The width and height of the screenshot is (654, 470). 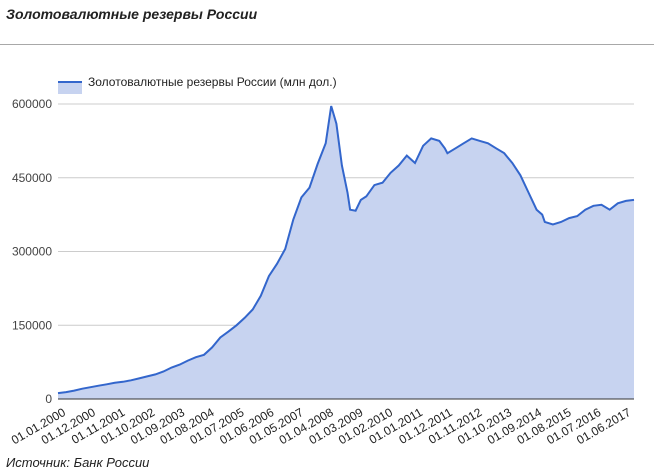 I want to click on legend: Золотовалютные резервы России (млн дол.), so click(x=197, y=84).